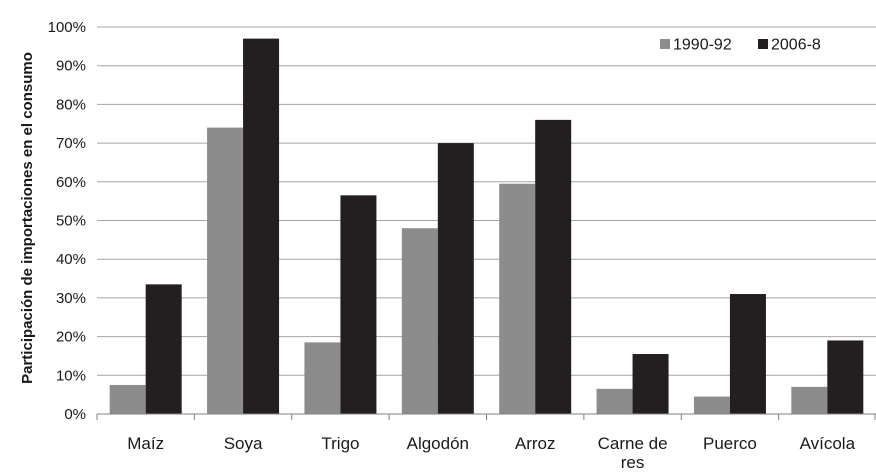  What do you see at coordinates (340, 443) in the screenshot?
I see `x-tick-label: Trigo` at bounding box center [340, 443].